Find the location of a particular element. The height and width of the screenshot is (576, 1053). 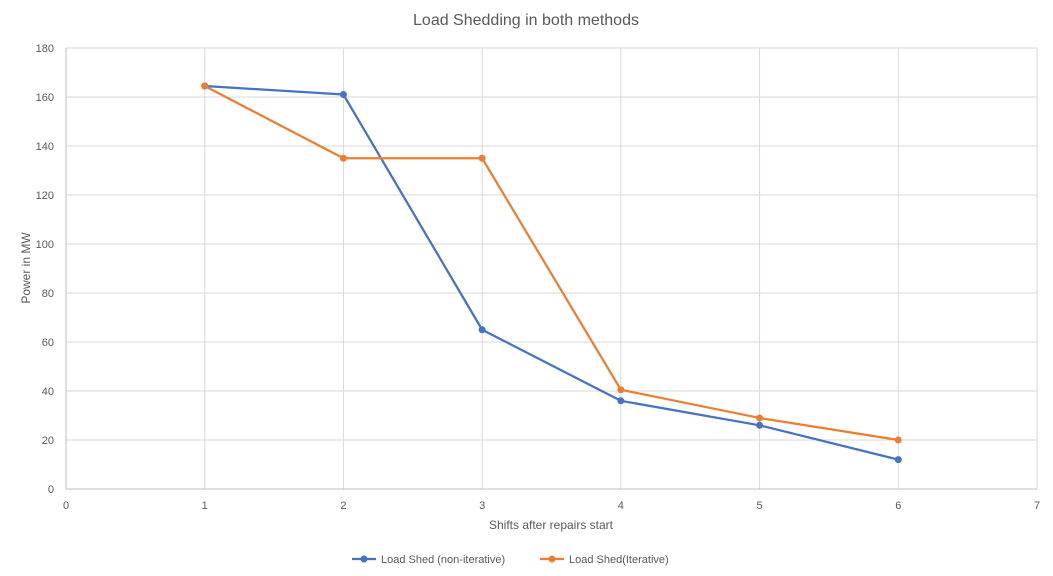

x-tick-label: 2 is located at coordinates (343, 506).